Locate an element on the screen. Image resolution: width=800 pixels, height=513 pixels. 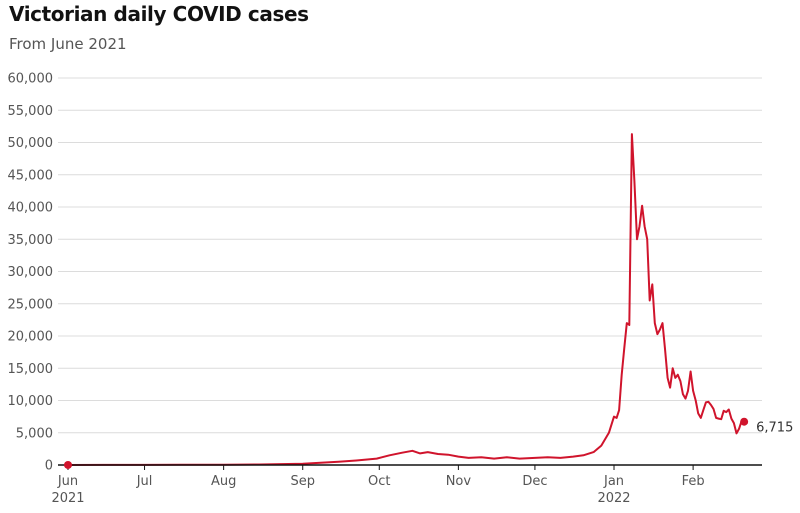
y-tick-label: 25,000 is located at coordinates (31, 304).